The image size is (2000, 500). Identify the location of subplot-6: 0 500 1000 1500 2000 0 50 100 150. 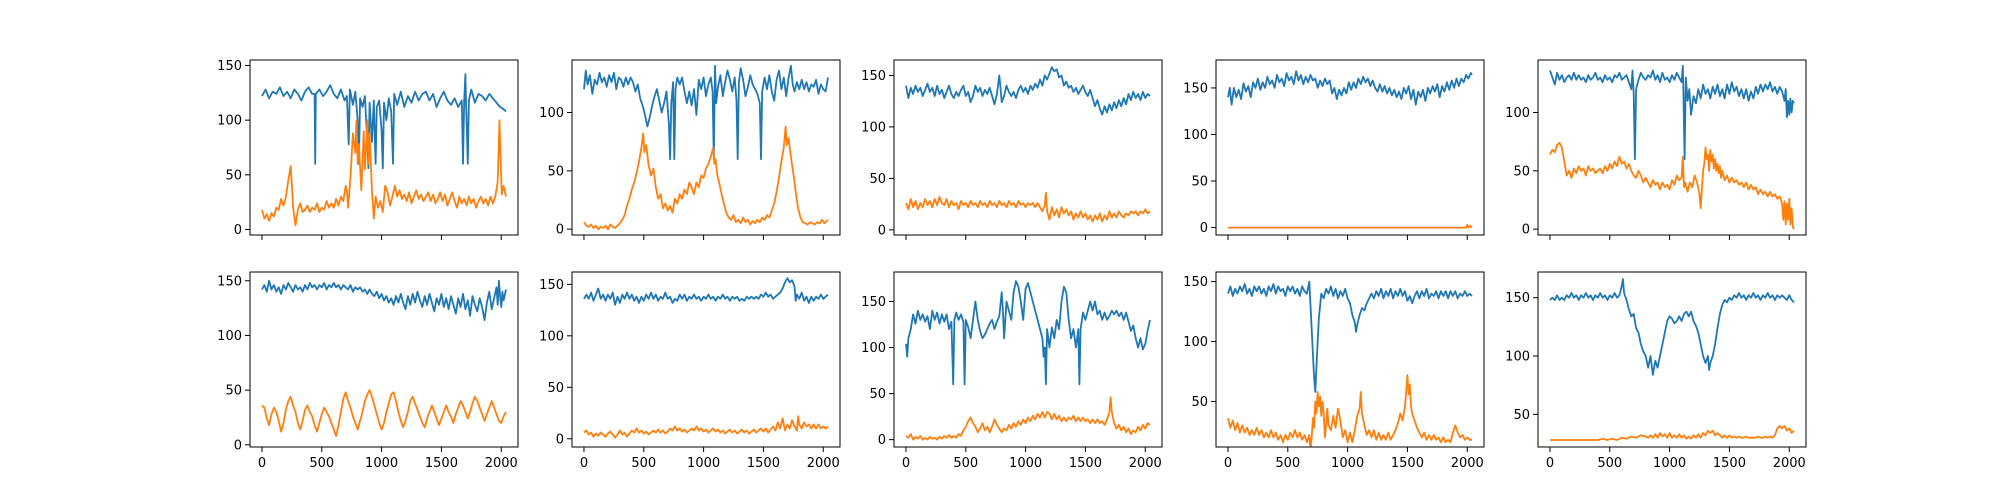
(368, 371).